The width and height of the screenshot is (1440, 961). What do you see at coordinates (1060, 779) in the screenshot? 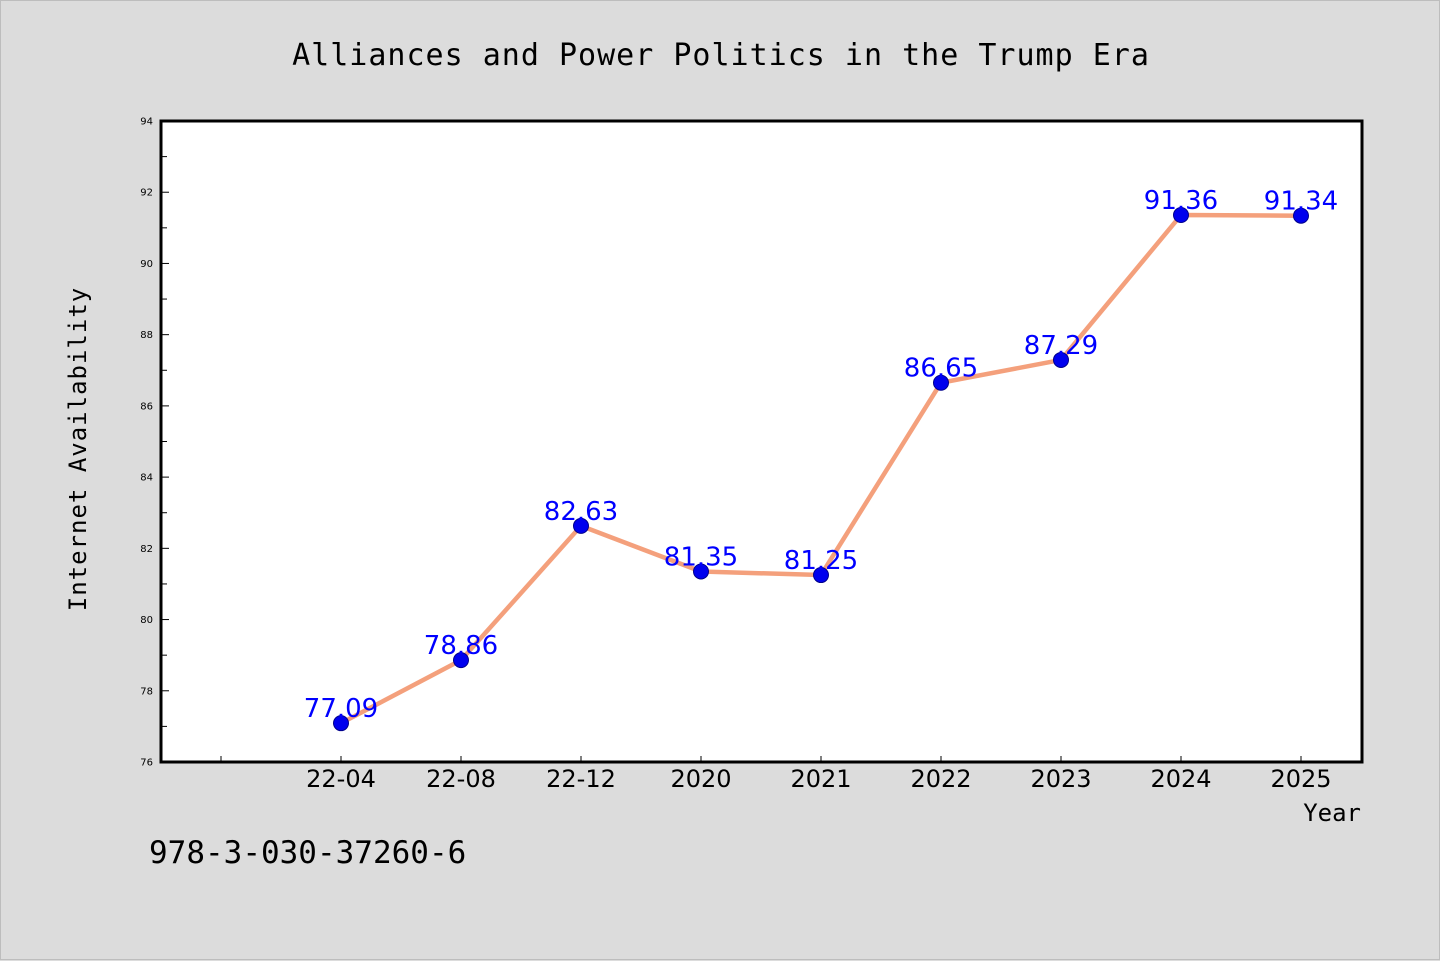
I see `x-tick-label: 2023` at bounding box center [1060, 779].